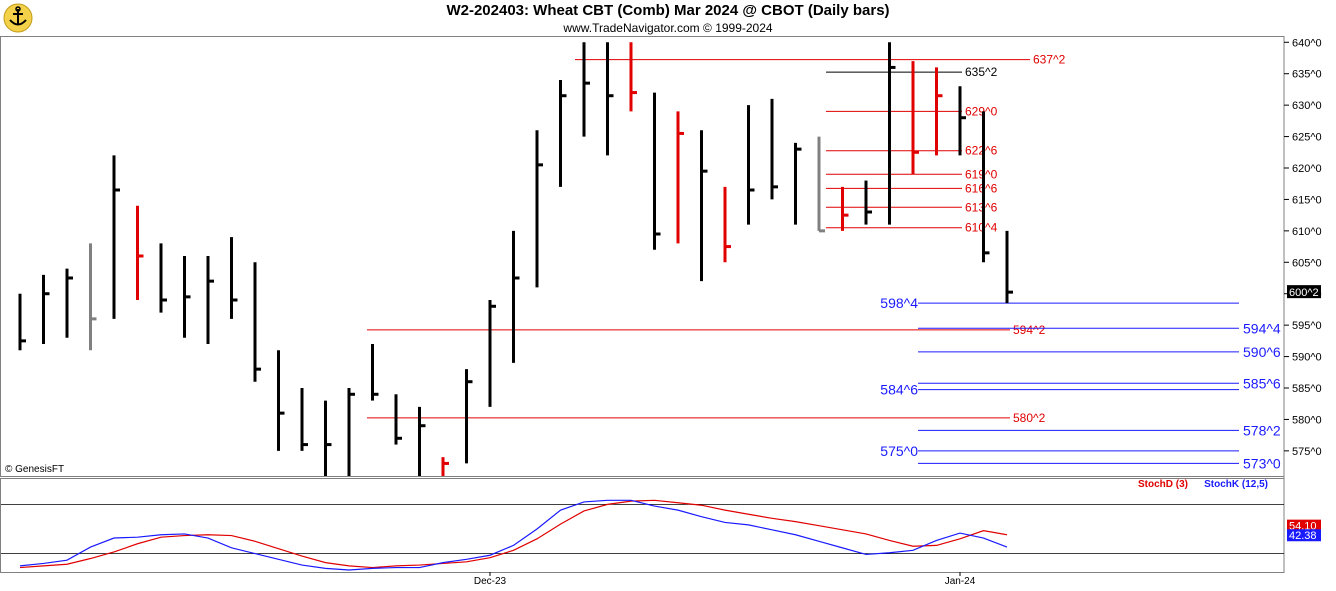 The width and height of the screenshot is (1336, 591). I want to click on last-price-label: 600^2, so click(1304, 293).